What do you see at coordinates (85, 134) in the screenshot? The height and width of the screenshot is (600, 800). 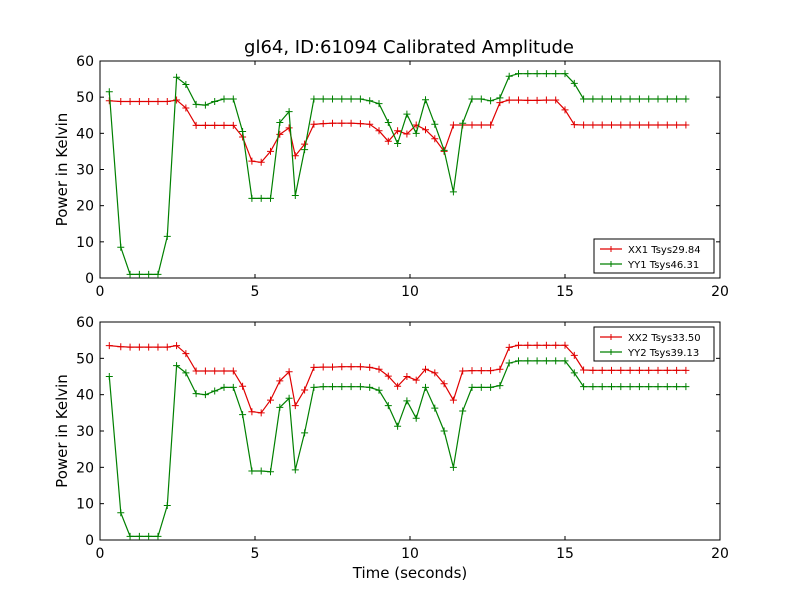 I see `y-tick-label: 40` at bounding box center [85, 134].